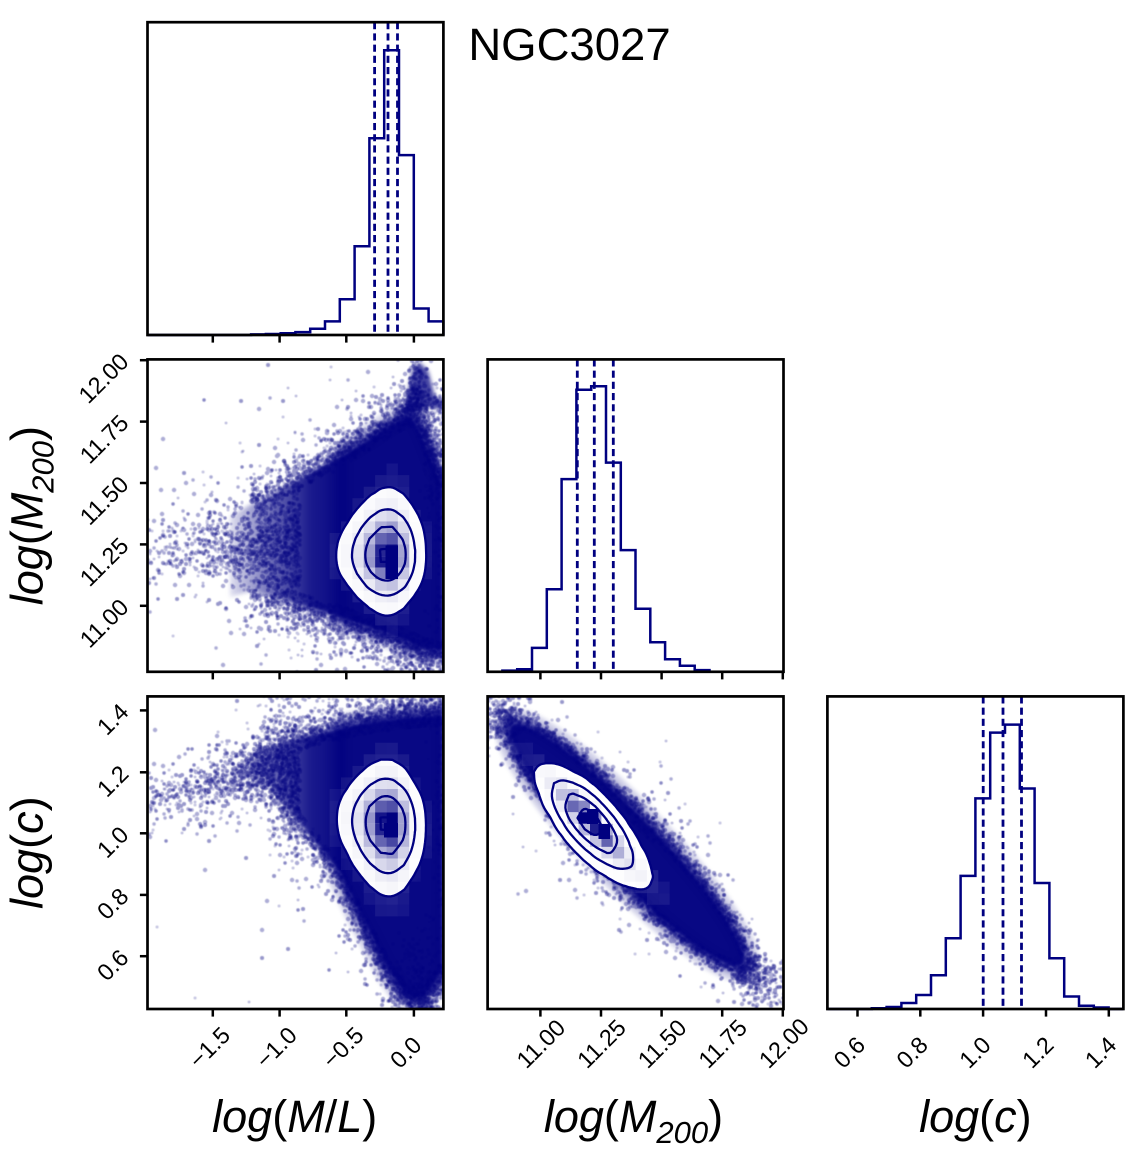 Image resolution: width=1146 pixels, height=1168 pixels. I want to click on svg-text: NGC3027, so click(569, 44).